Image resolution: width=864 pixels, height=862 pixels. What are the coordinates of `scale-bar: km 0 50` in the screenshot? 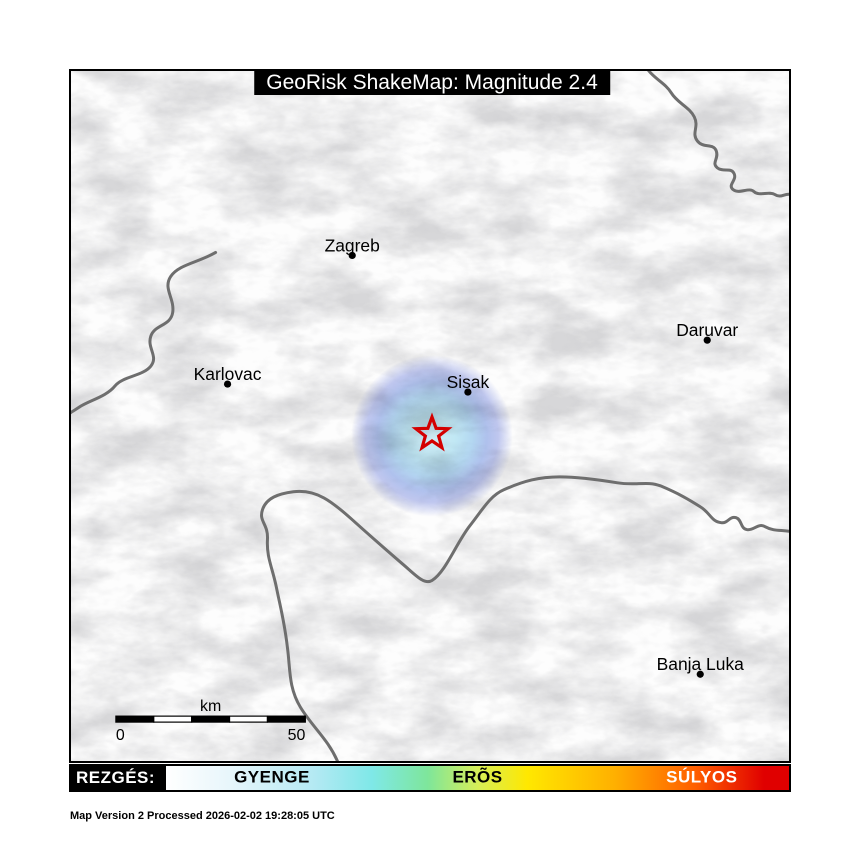 It's located at (210, 721).